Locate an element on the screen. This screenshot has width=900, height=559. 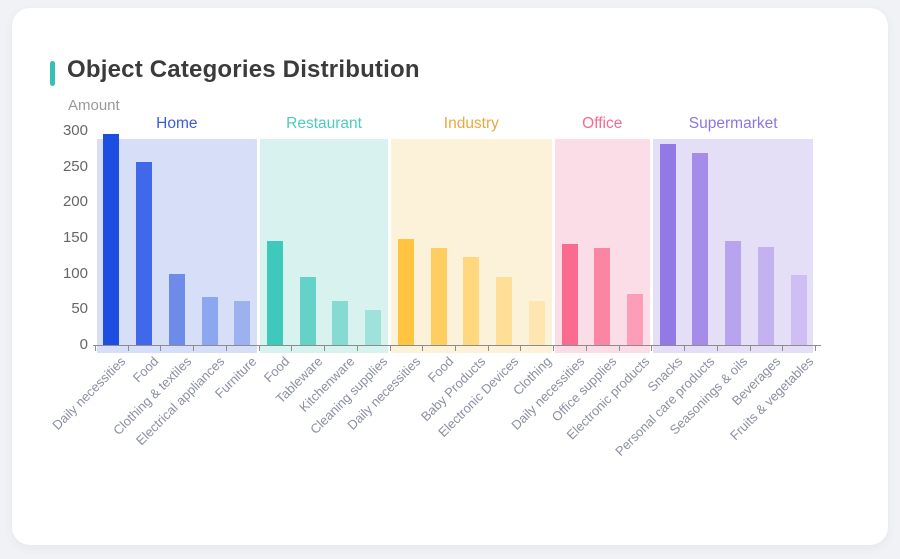
page-title: Object Categories Distribution is located at coordinates (243, 69).